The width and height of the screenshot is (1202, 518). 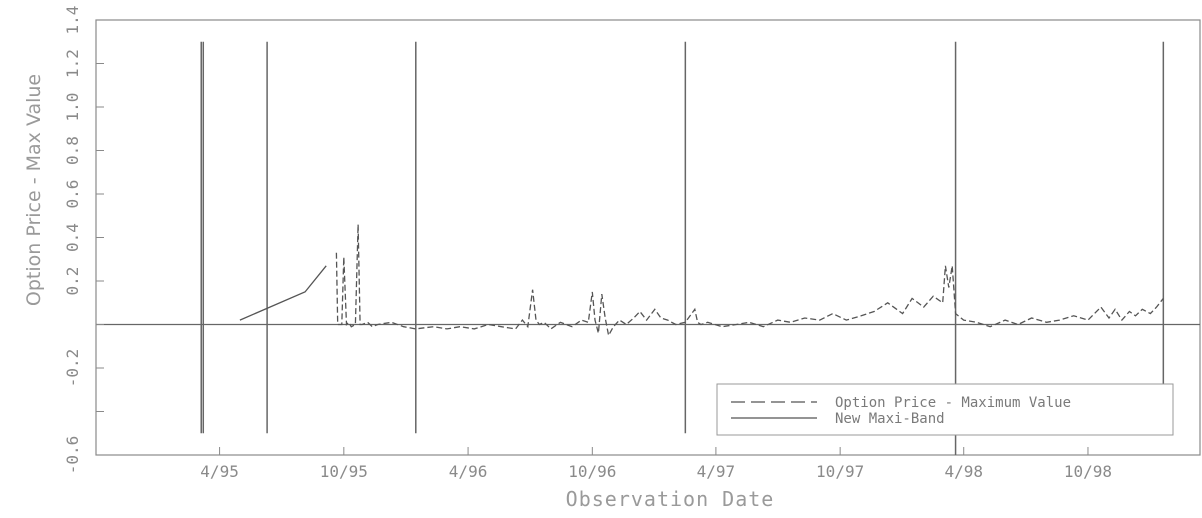 What do you see at coordinates (72, 194) in the screenshot?
I see `y-tick-label: 0.6` at bounding box center [72, 194].